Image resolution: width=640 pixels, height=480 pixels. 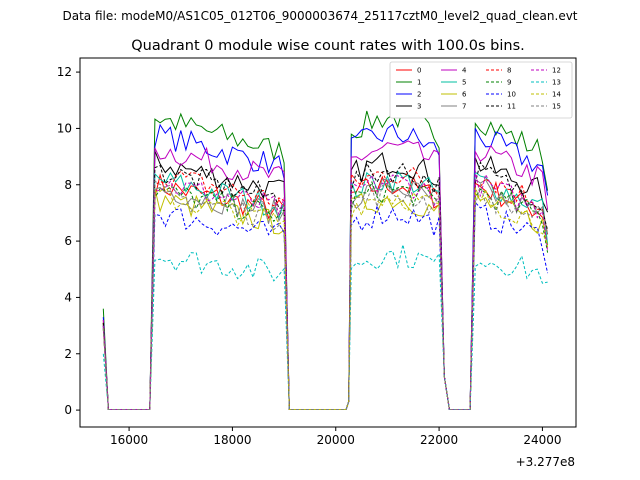 What do you see at coordinates (464, 107) in the screenshot?
I see `legend-label-7: 7` at bounding box center [464, 107].